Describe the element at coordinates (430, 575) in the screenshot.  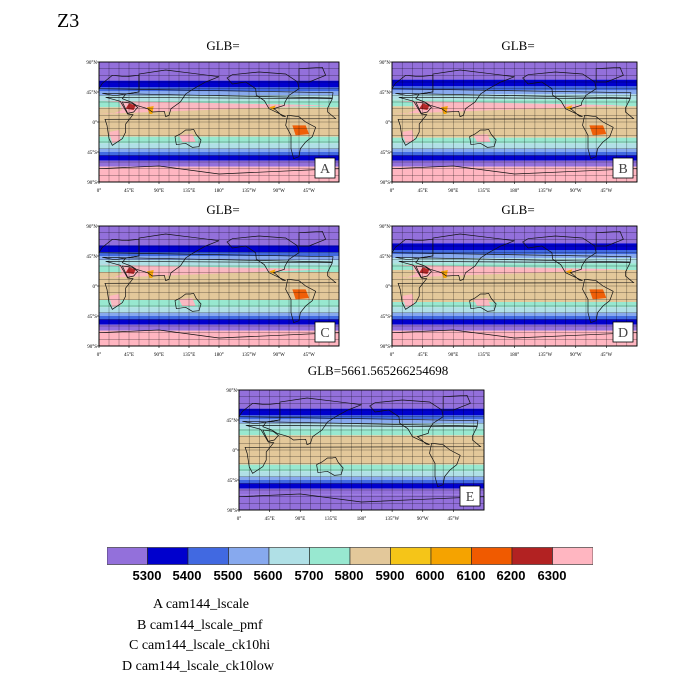
I see `colorbar-label-6000: 6000` at that location.